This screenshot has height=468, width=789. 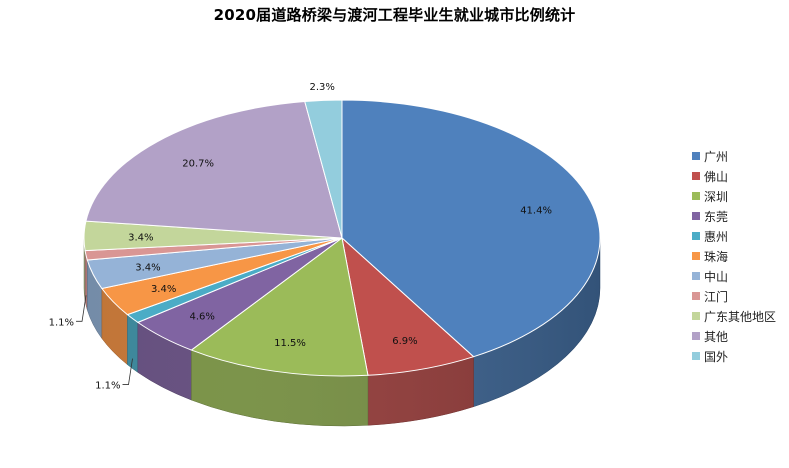 I want to click on legend-label: 国外, so click(x=716, y=356).